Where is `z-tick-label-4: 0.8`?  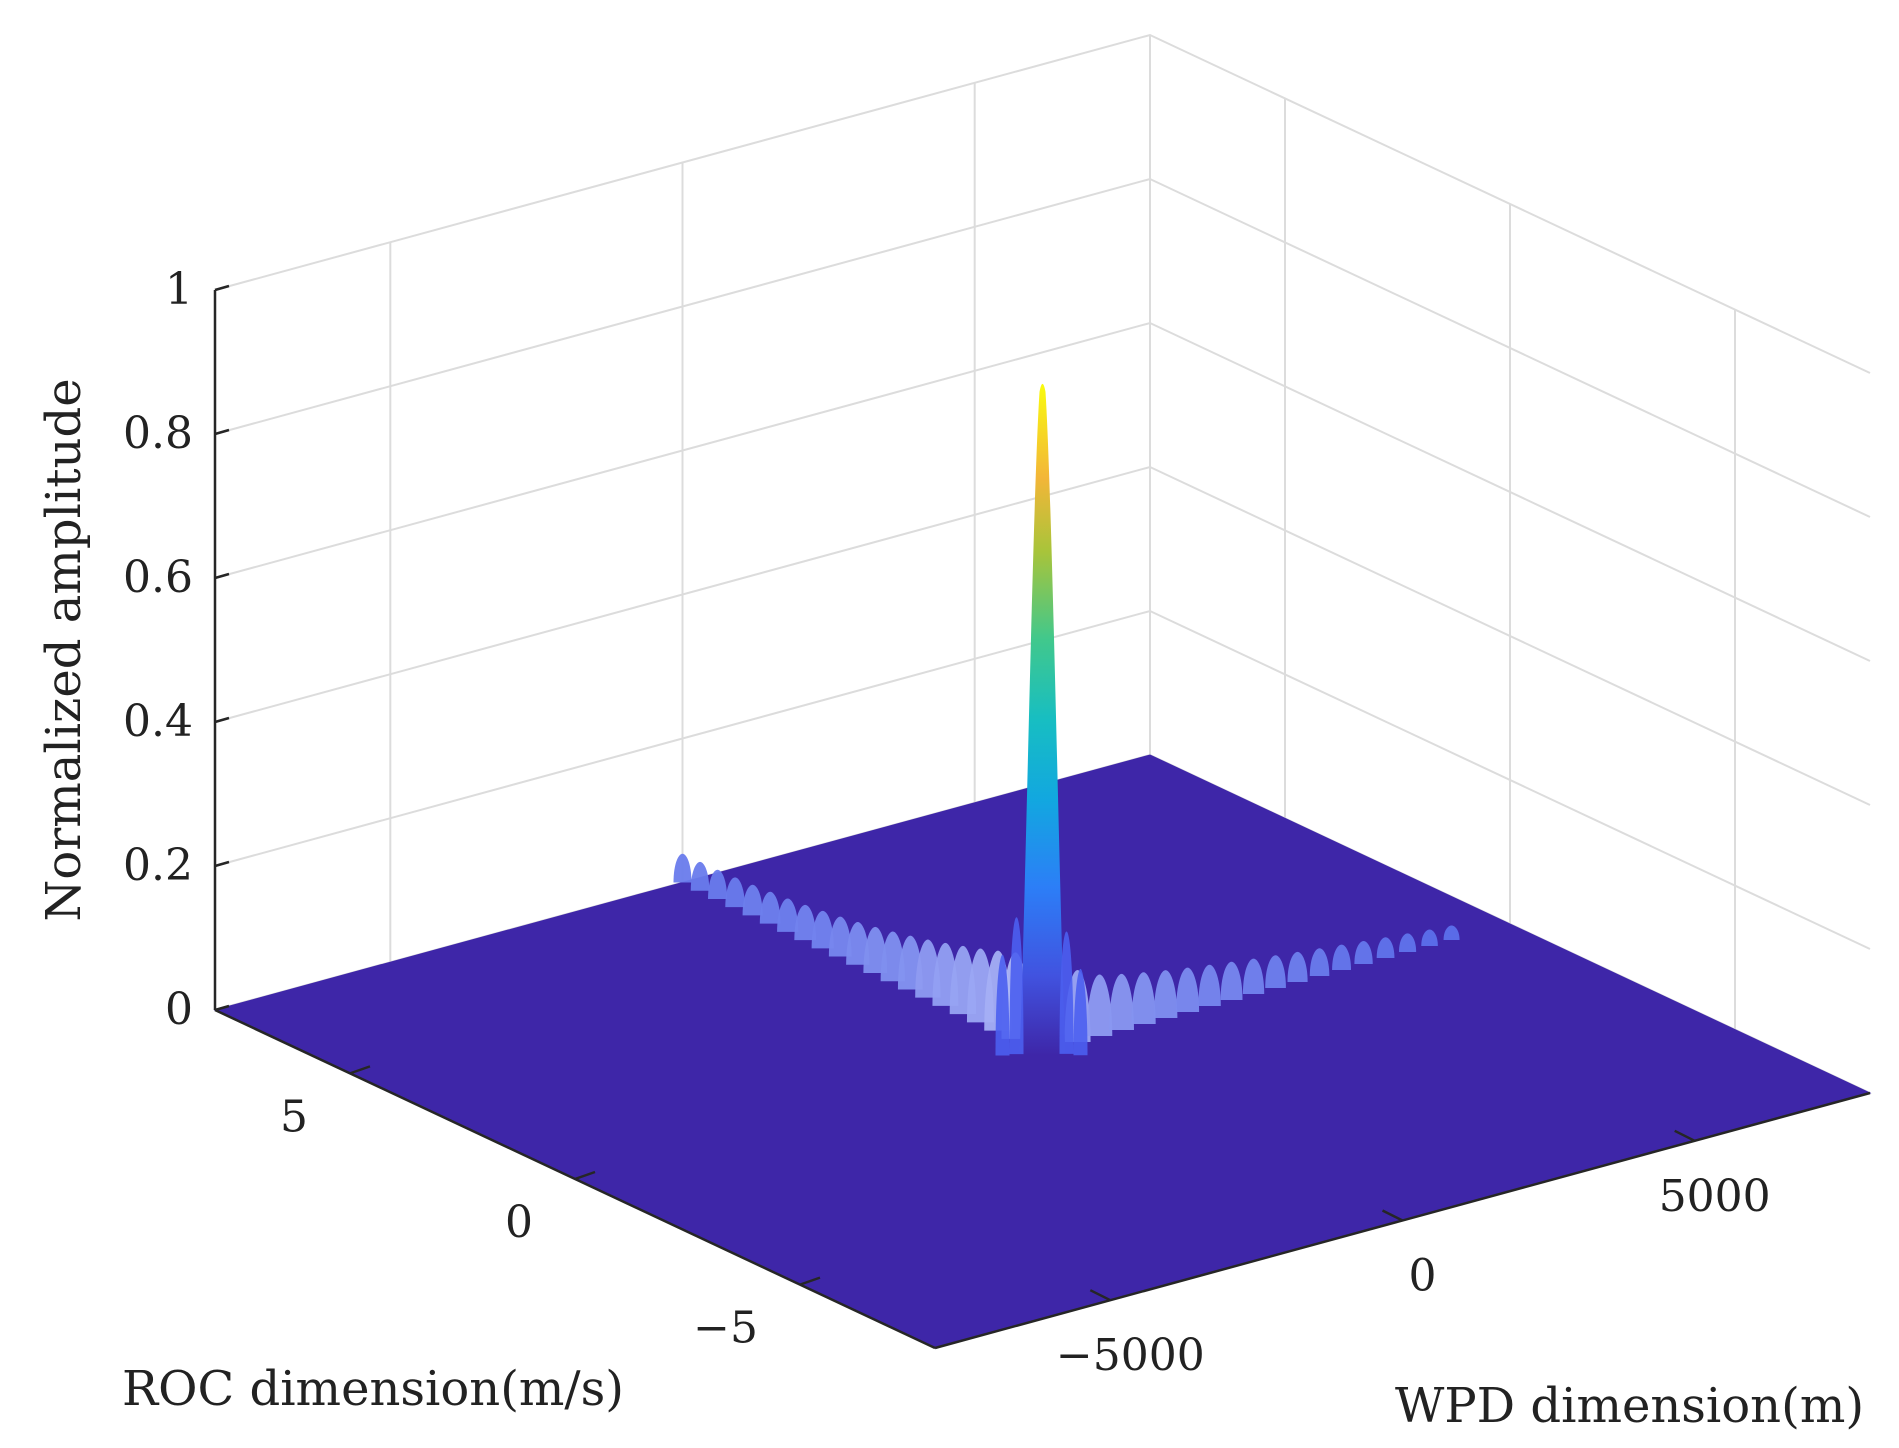 z-tick-label-4: 0.8 is located at coordinates (158, 433).